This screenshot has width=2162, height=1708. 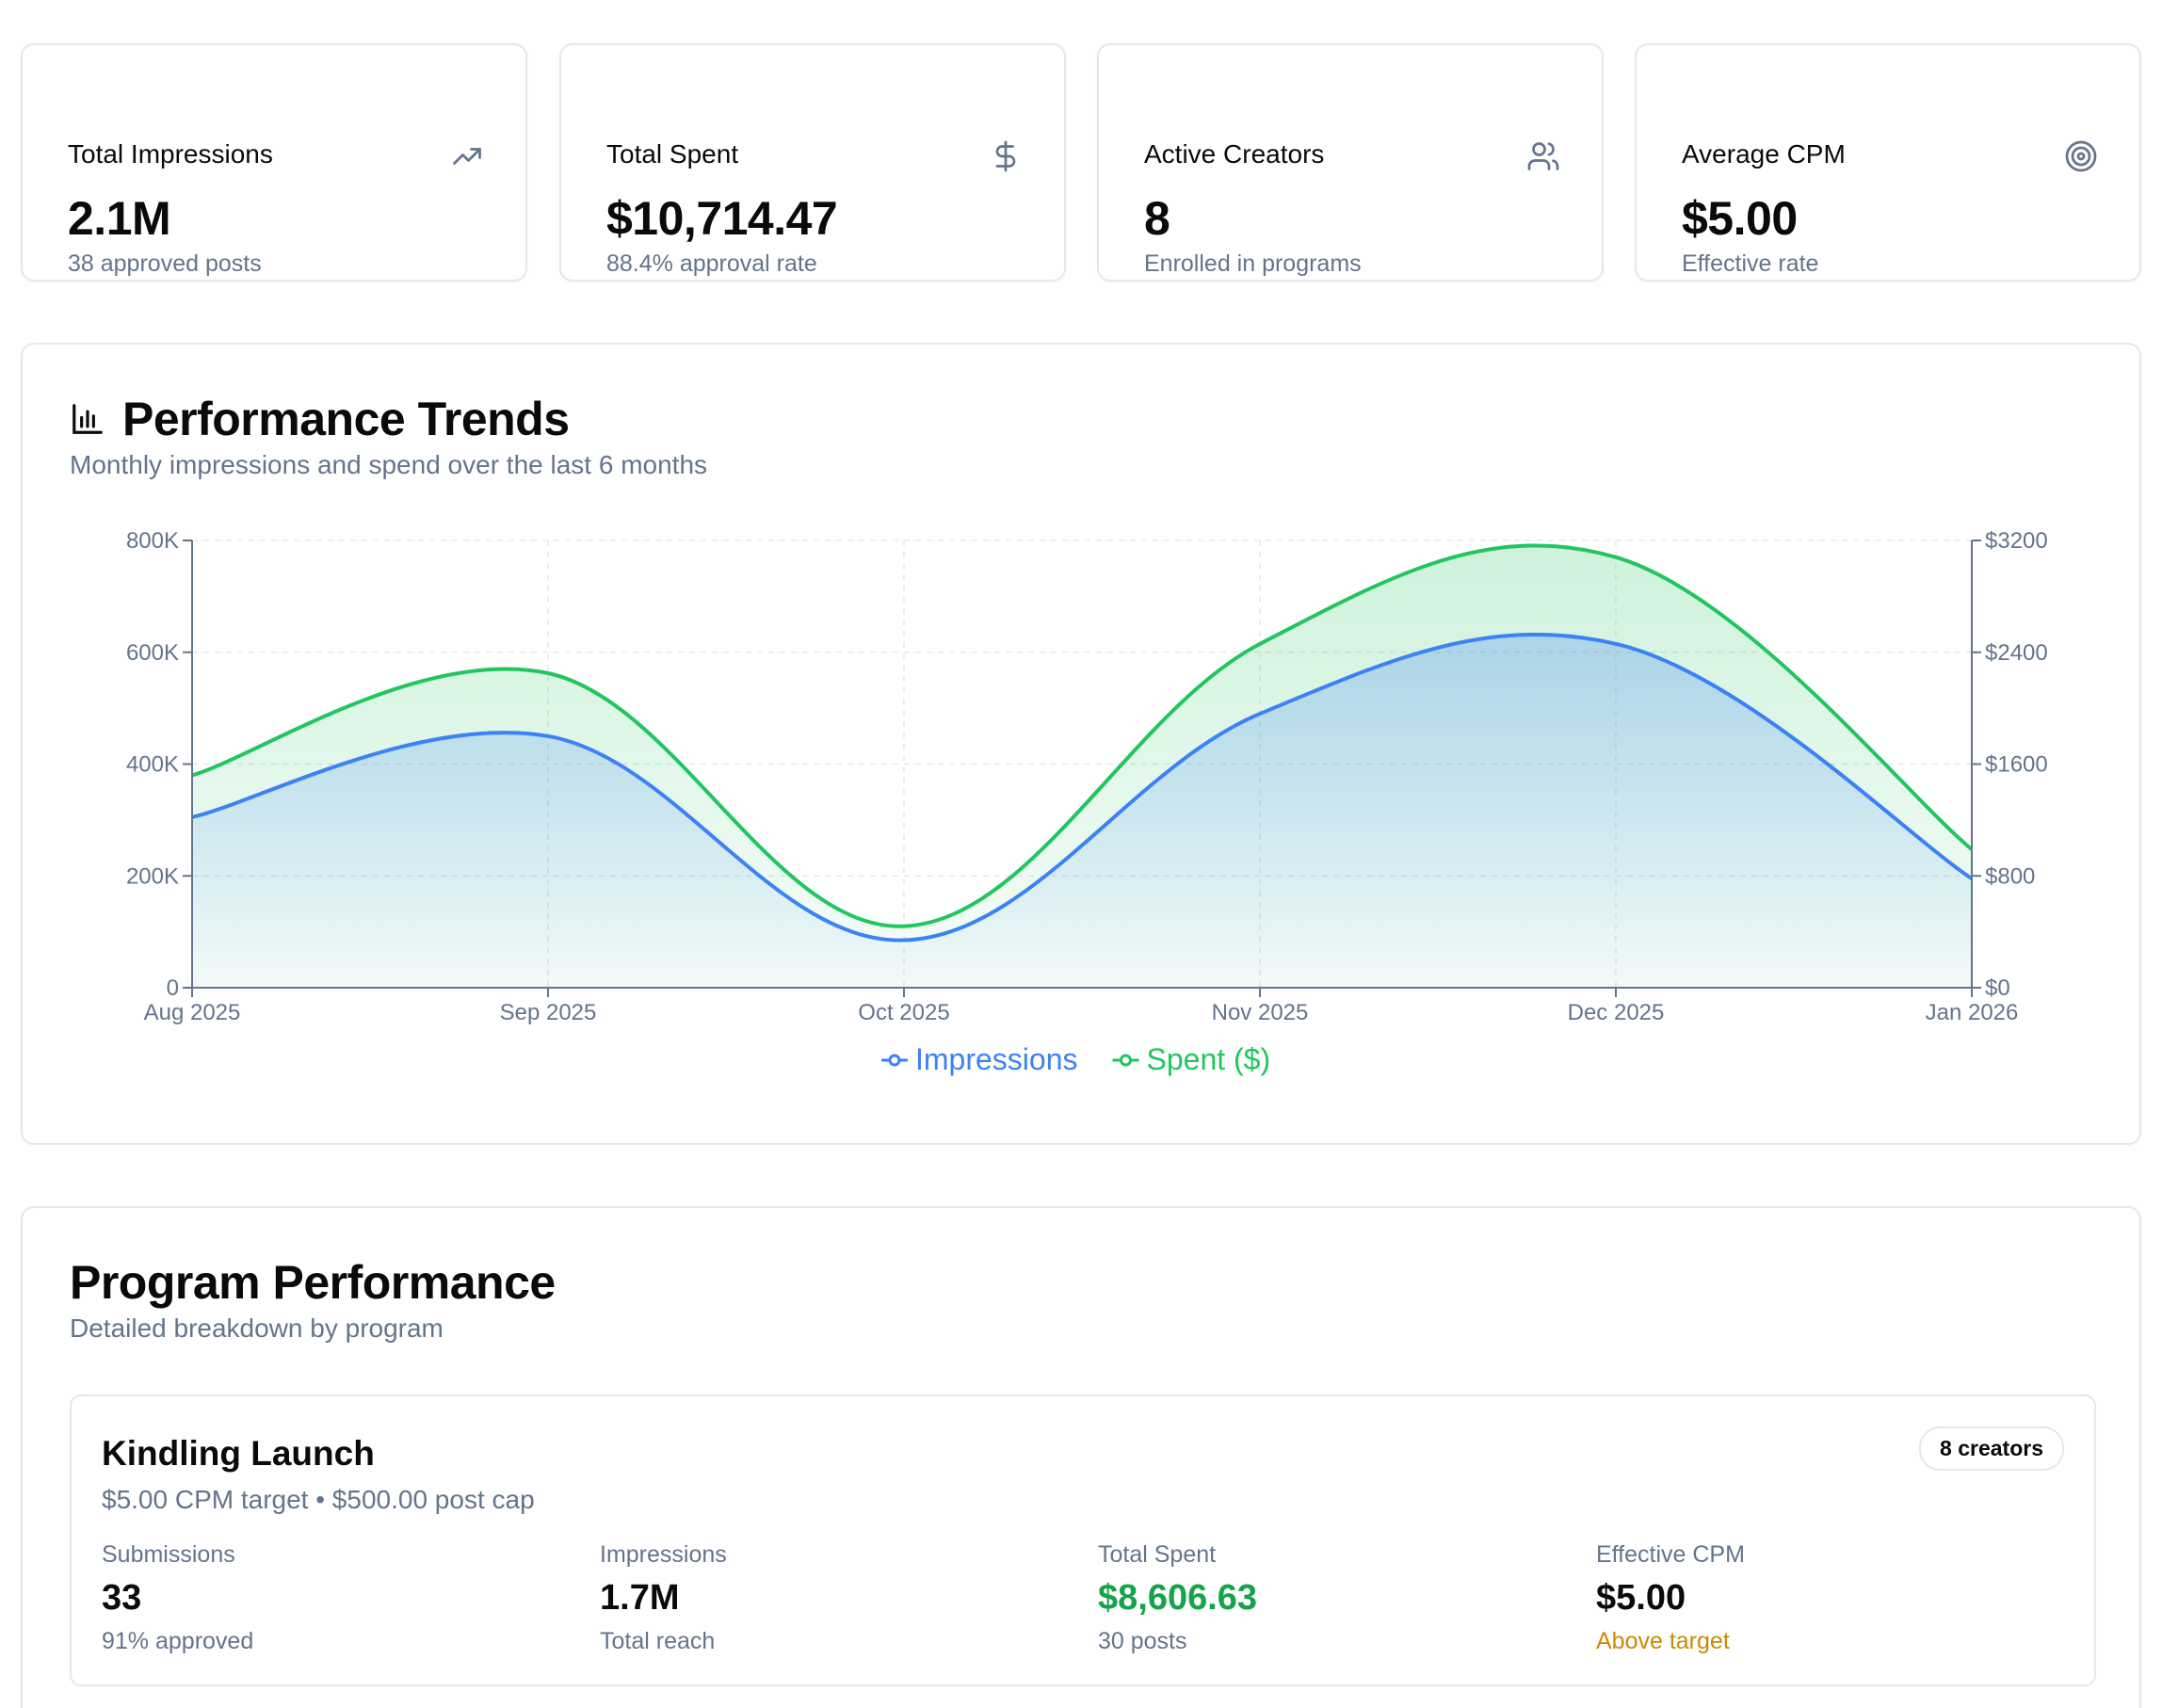 What do you see at coordinates (1764, 154) in the screenshot?
I see `stat-title: Average CPM` at bounding box center [1764, 154].